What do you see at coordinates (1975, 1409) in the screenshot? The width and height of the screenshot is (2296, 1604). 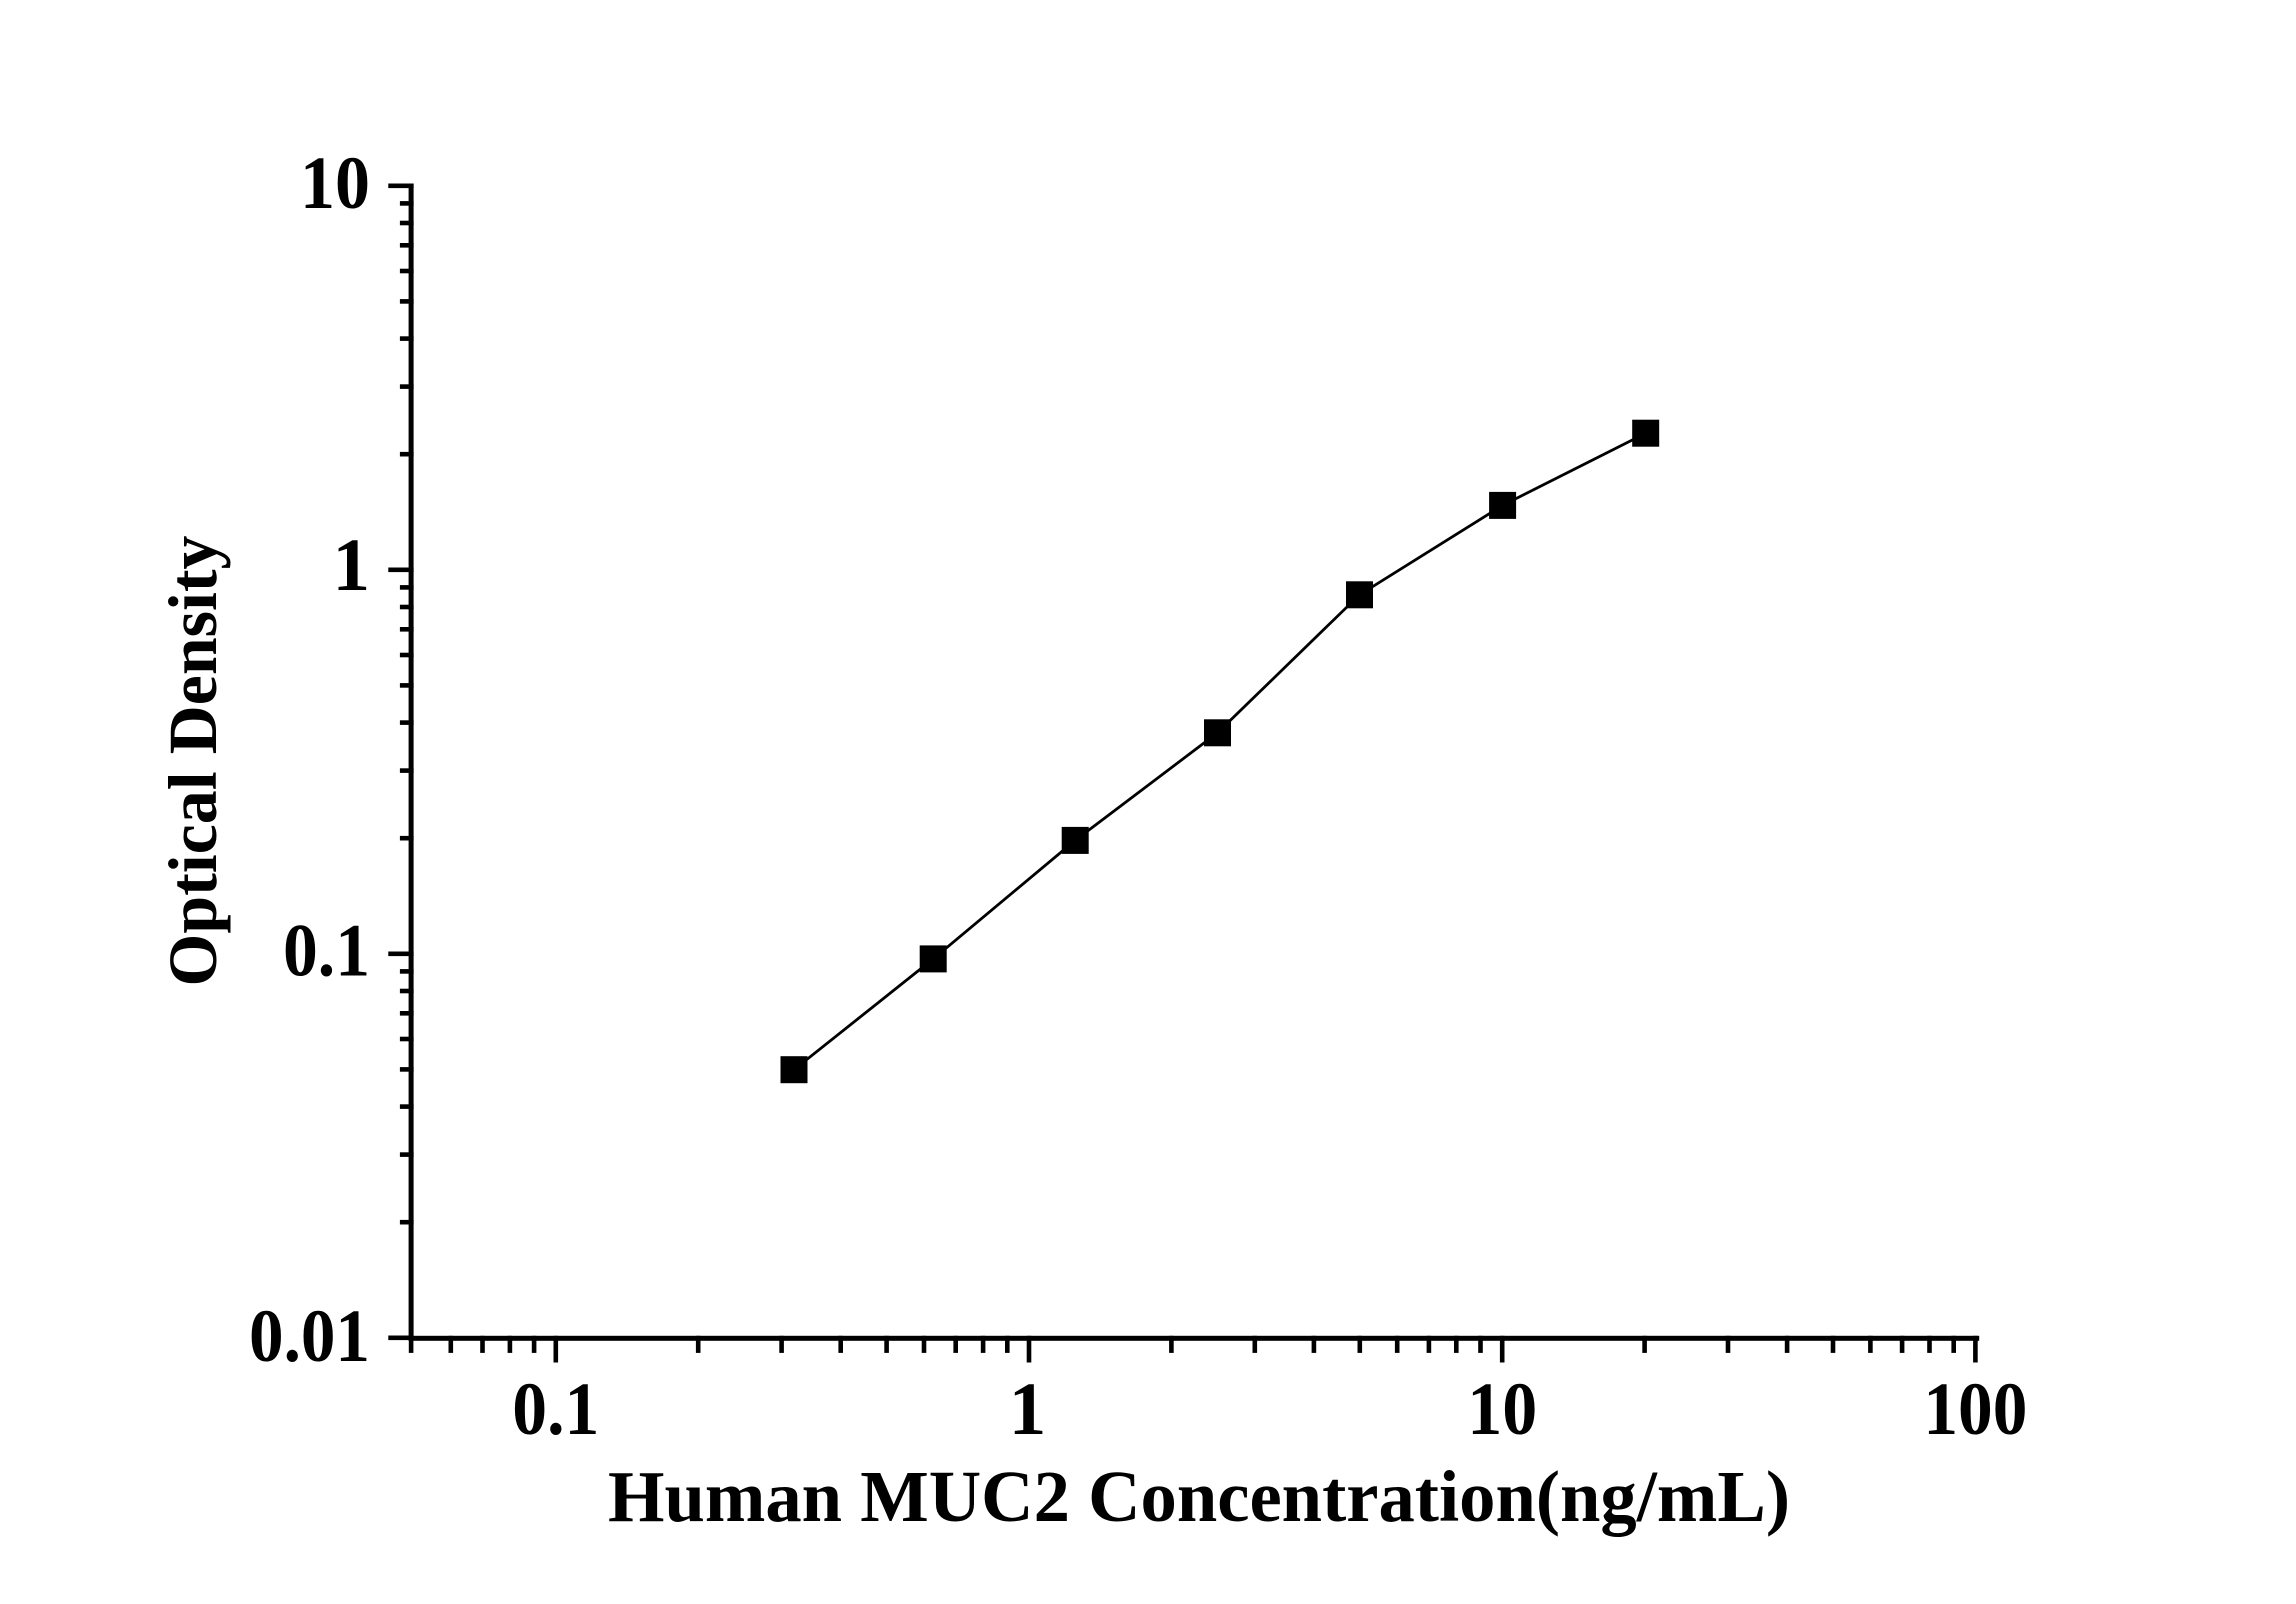 I see `svg-text: 100` at bounding box center [1975, 1409].